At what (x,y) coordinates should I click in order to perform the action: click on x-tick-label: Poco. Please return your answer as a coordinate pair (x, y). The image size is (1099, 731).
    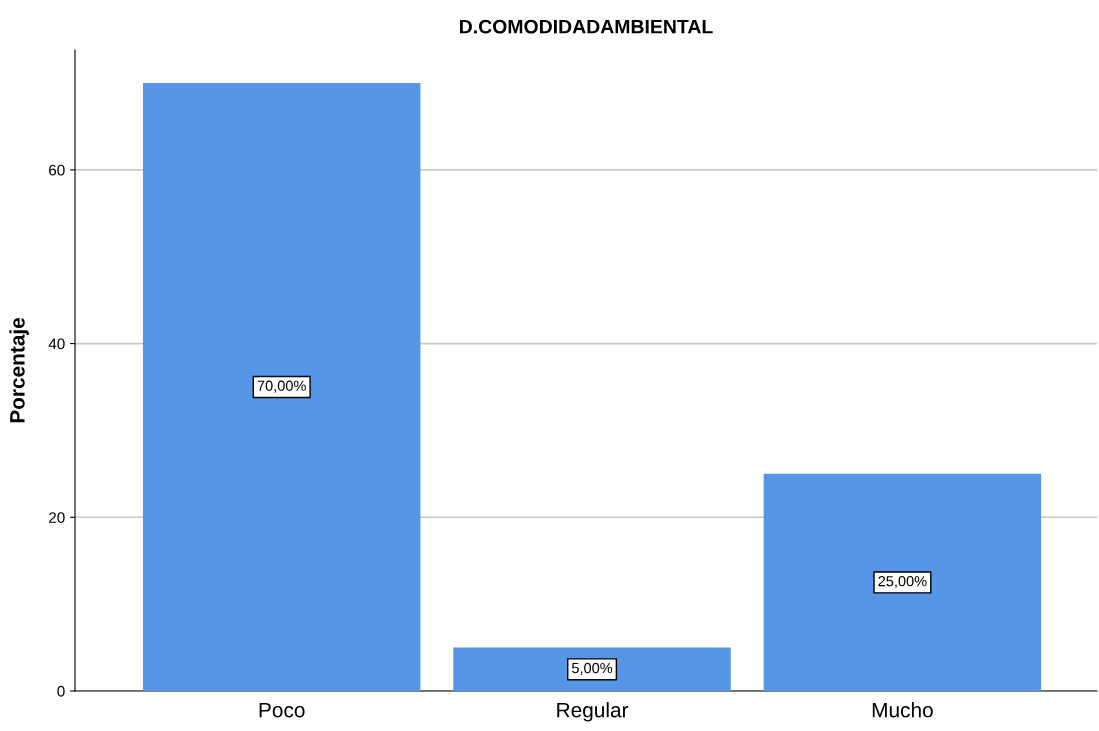
    Looking at the image, I should click on (282, 710).